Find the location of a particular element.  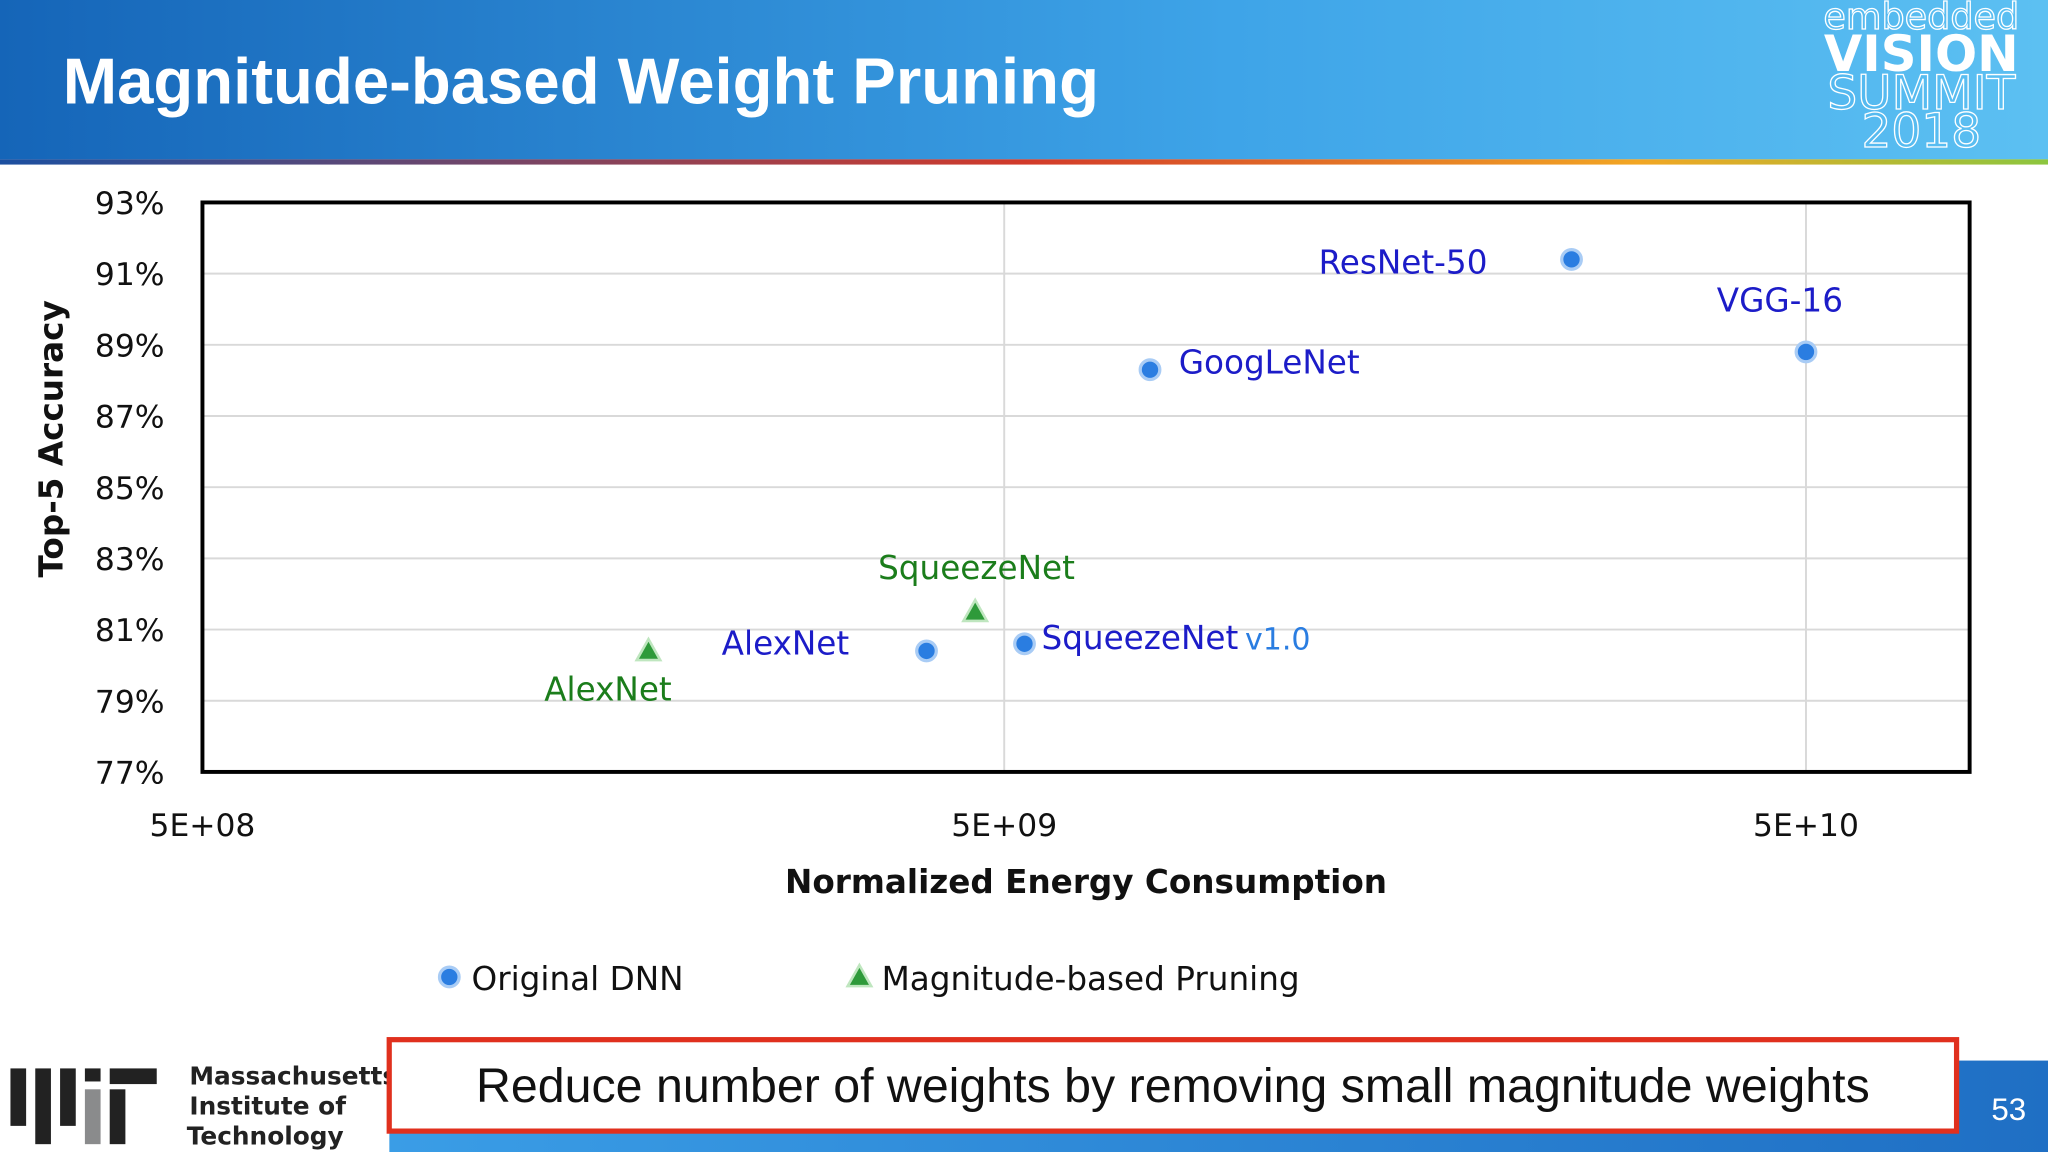

logo-line: 2018 is located at coordinates (1921, 131).